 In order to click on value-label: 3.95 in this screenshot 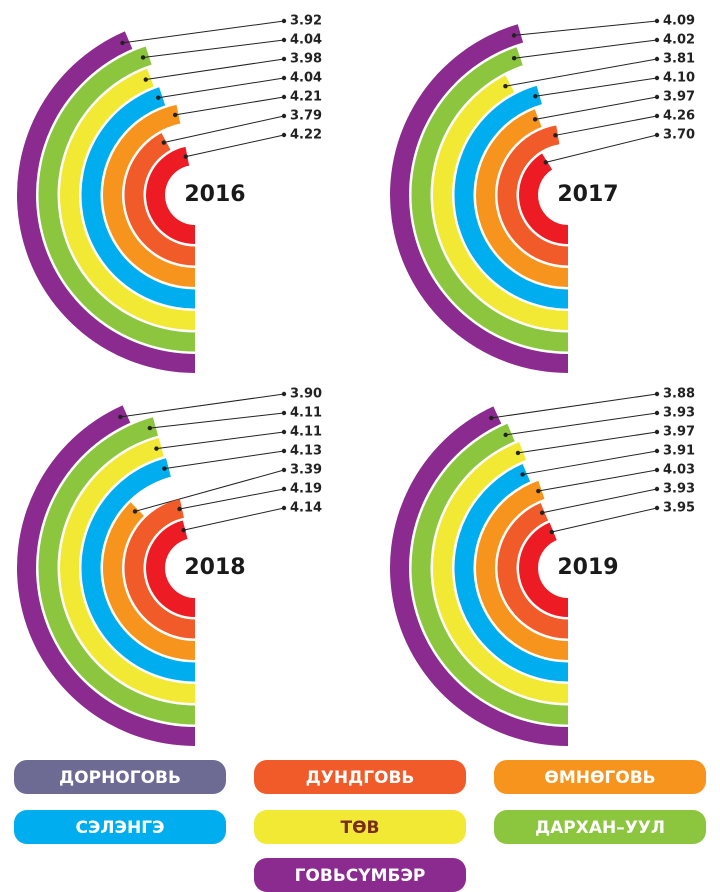, I will do `click(679, 508)`.